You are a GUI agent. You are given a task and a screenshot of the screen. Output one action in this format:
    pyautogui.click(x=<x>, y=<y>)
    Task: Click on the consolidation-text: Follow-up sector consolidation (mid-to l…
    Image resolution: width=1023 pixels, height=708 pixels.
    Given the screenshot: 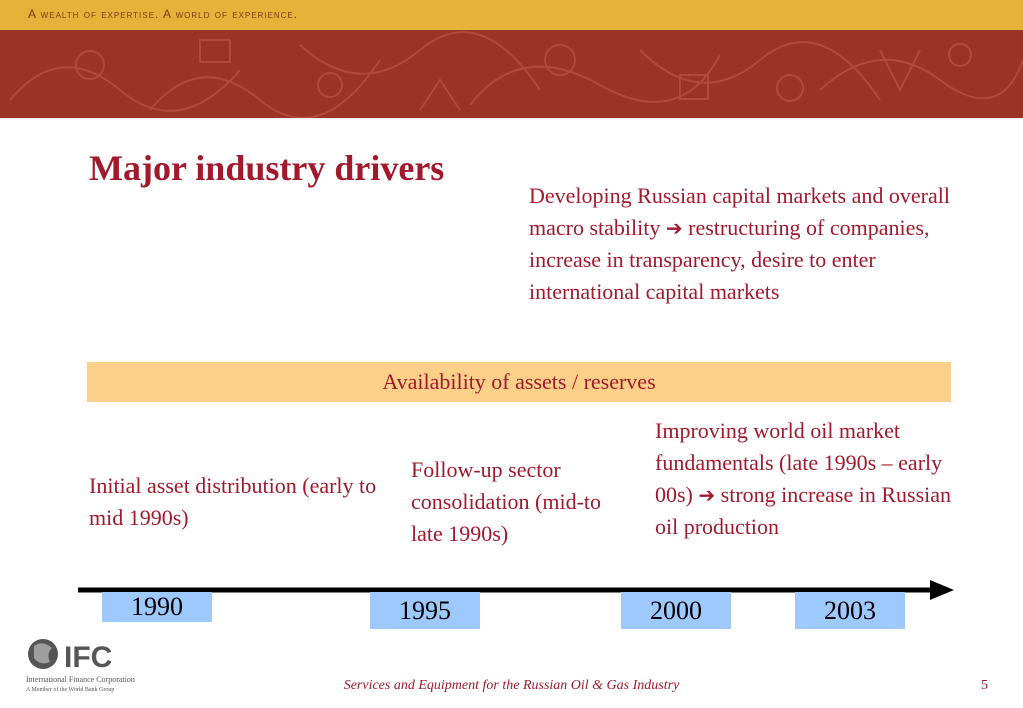 What is the action you would take?
    pyautogui.click(x=506, y=501)
    